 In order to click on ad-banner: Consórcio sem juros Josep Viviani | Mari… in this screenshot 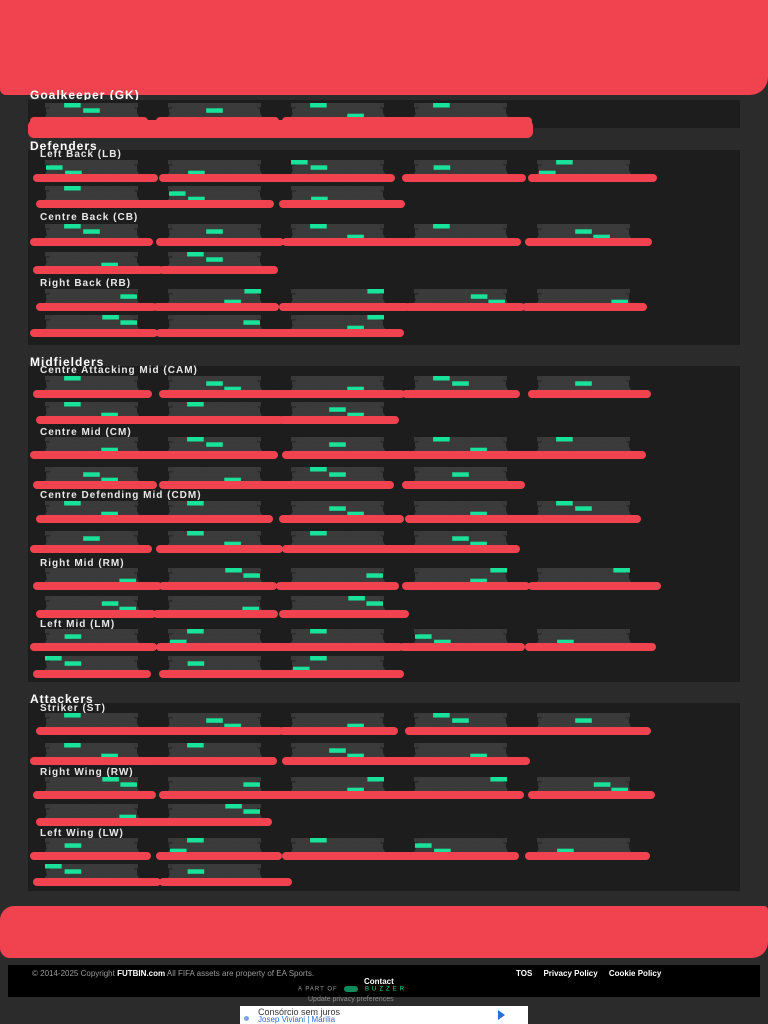, I will do `click(384, 1015)`.